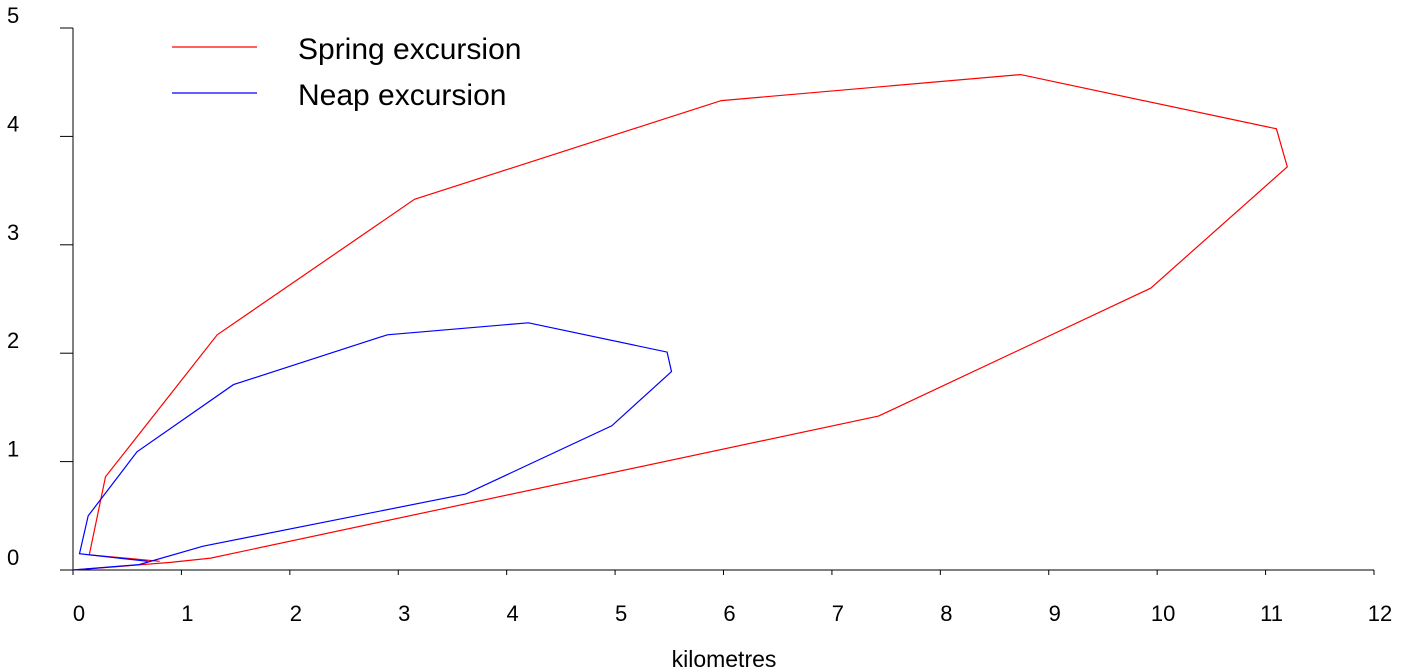  What do you see at coordinates (513, 613) in the screenshot?
I see `x-tick-label: 4` at bounding box center [513, 613].